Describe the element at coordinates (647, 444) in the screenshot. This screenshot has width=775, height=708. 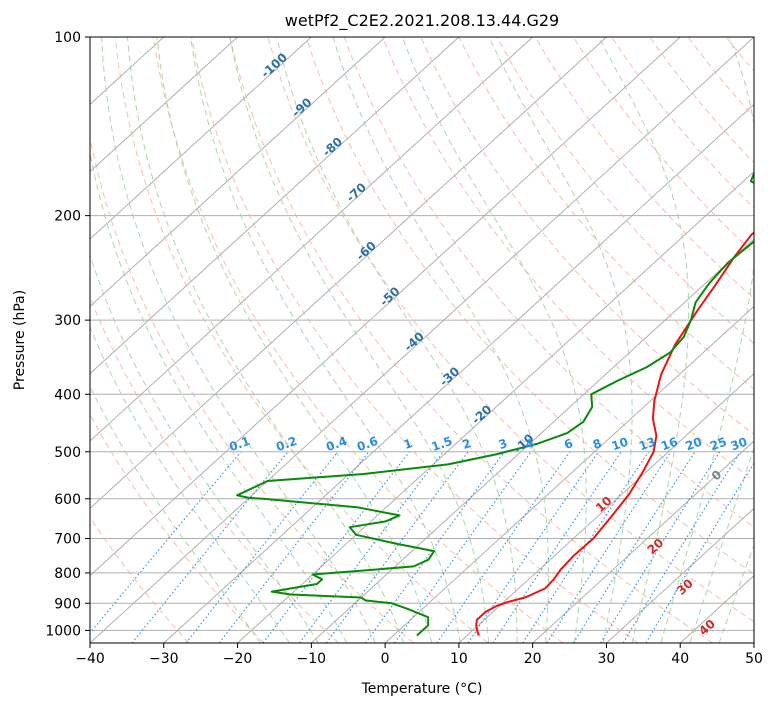
I see `mixing-ratio-label: 13` at that location.